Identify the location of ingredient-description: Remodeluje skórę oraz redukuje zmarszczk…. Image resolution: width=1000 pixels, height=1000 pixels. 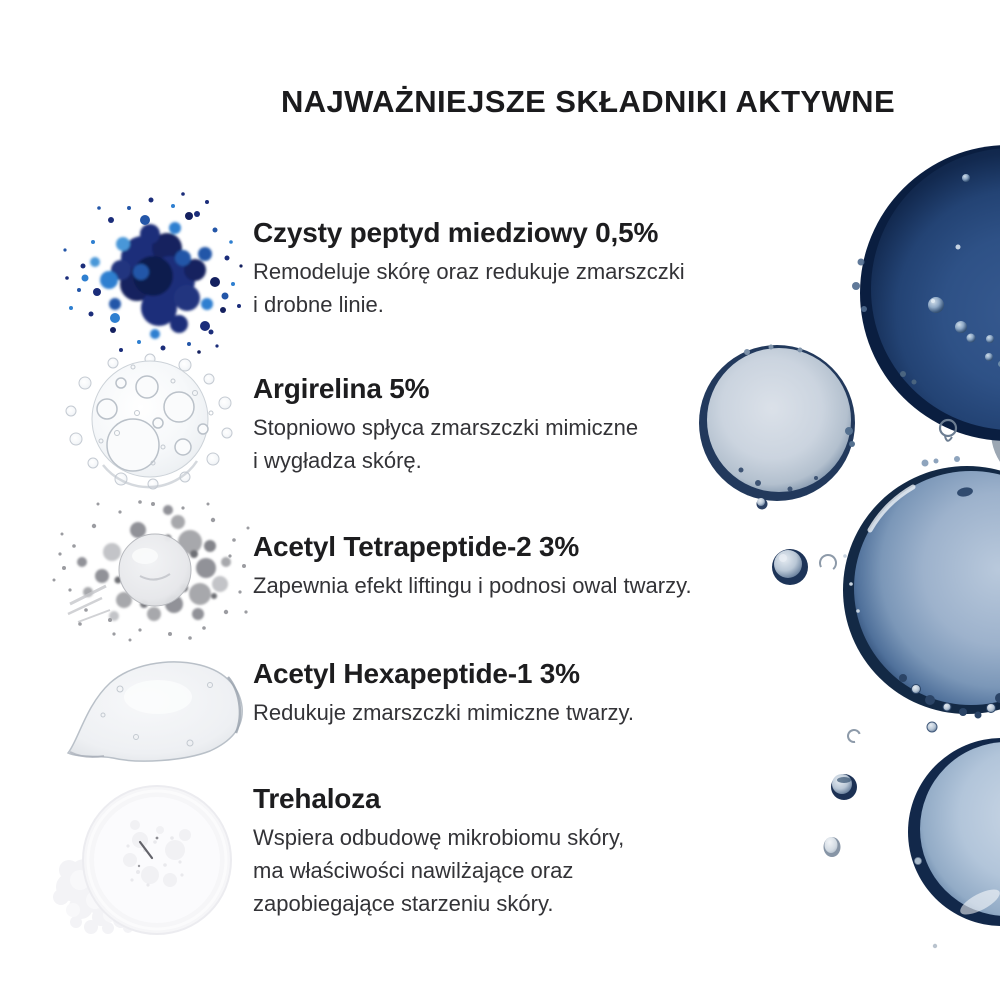
(503, 288).